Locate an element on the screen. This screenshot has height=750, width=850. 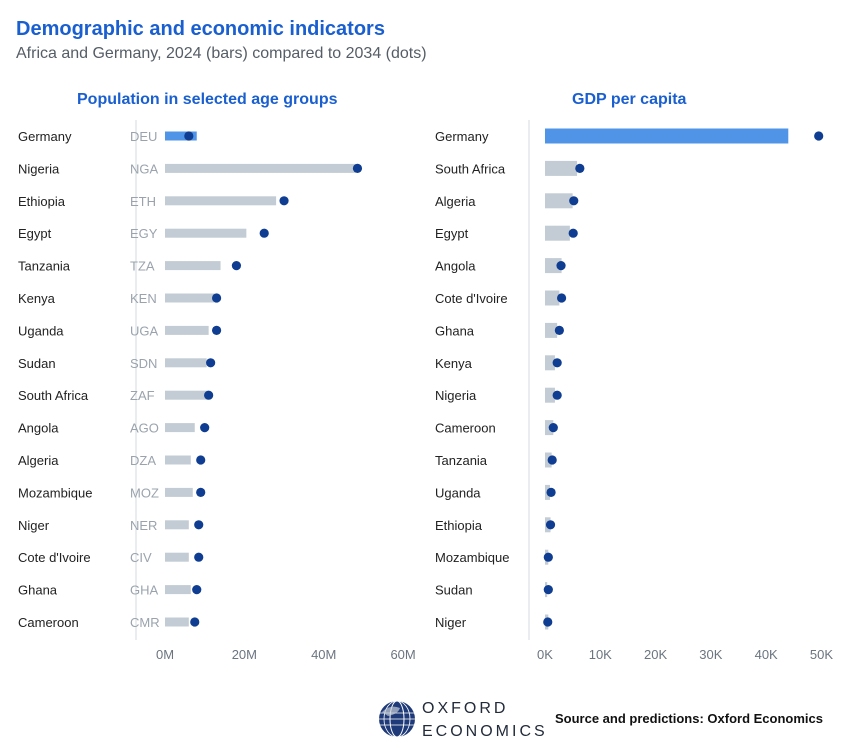
gdp-category-label: Ghana is located at coordinates (455, 330).